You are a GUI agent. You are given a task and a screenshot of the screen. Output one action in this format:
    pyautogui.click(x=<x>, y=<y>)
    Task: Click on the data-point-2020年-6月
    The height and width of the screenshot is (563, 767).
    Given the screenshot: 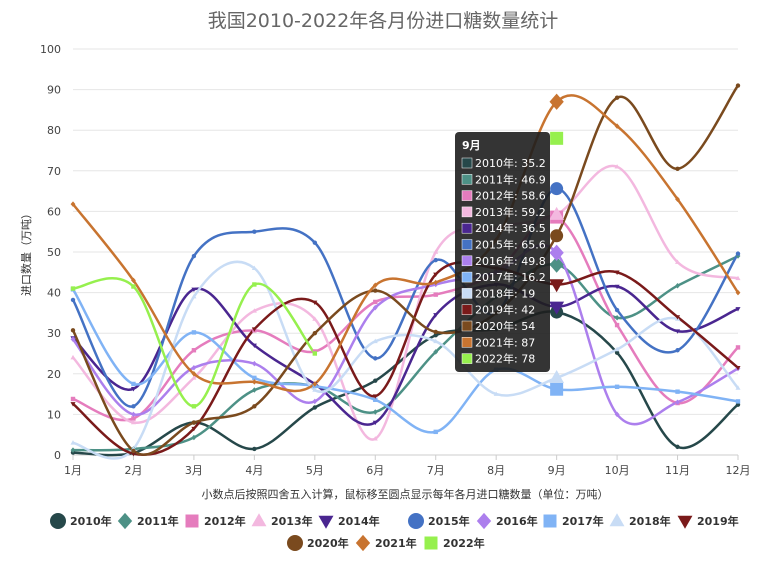 What is the action you would take?
    pyautogui.click(x=375, y=290)
    